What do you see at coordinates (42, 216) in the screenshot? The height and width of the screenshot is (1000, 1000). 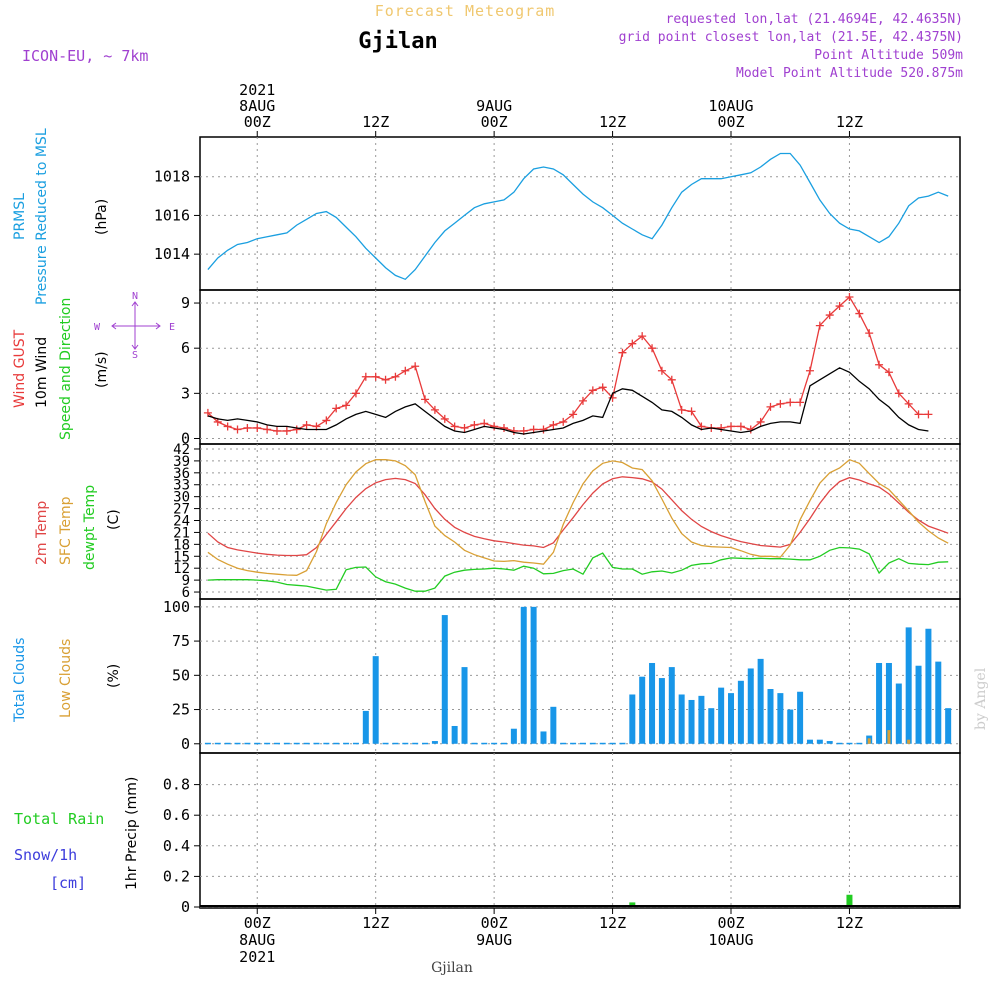 I see `pressure-label-msl: Pressure Reduced to MSL` at bounding box center [42, 216].